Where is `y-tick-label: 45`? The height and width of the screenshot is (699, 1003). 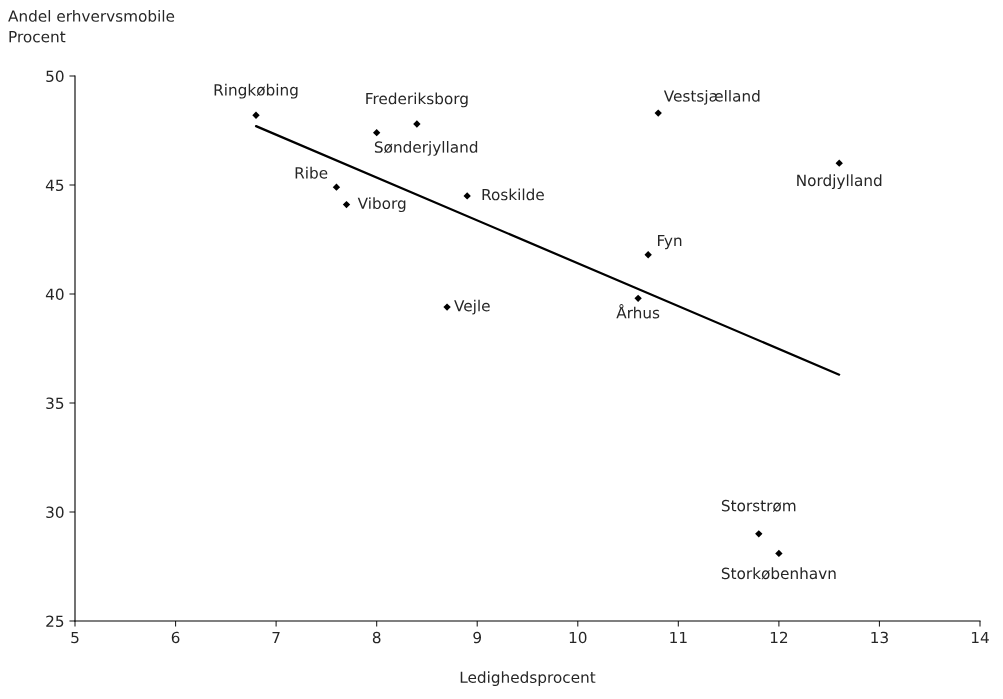 y-tick-label: 45 is located at coordinates (54, 185).